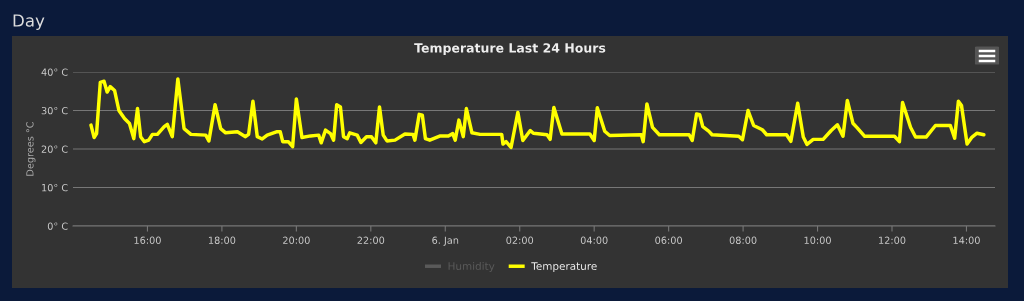  Describe the element at coordinates (54, 72) in the screenshot. I see `y-tick-label: 40° C` at that location.